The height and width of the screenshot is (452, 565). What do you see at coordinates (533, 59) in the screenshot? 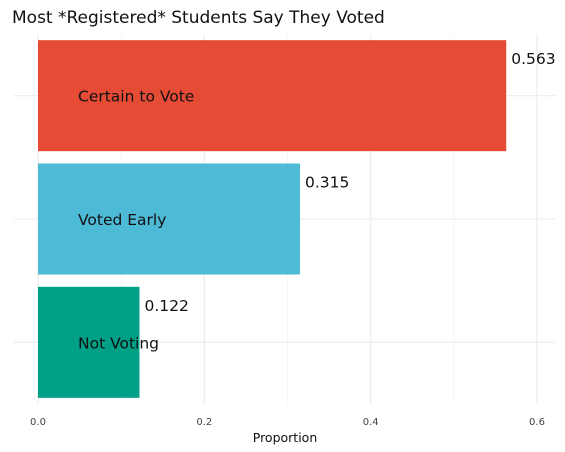
I see `bar-value-label-0: 0.563` at bounding box center [533, 59].